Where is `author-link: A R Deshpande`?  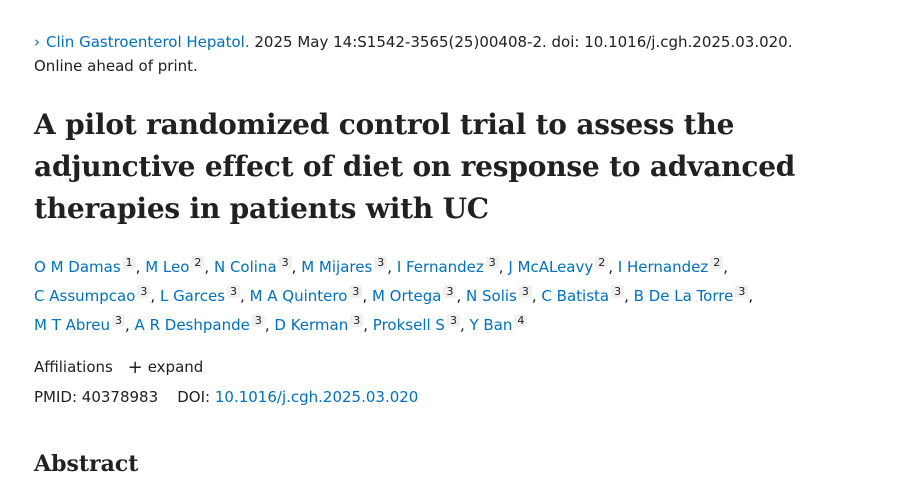
author-link: A R Deshpande is located at coordinates (192, 325).